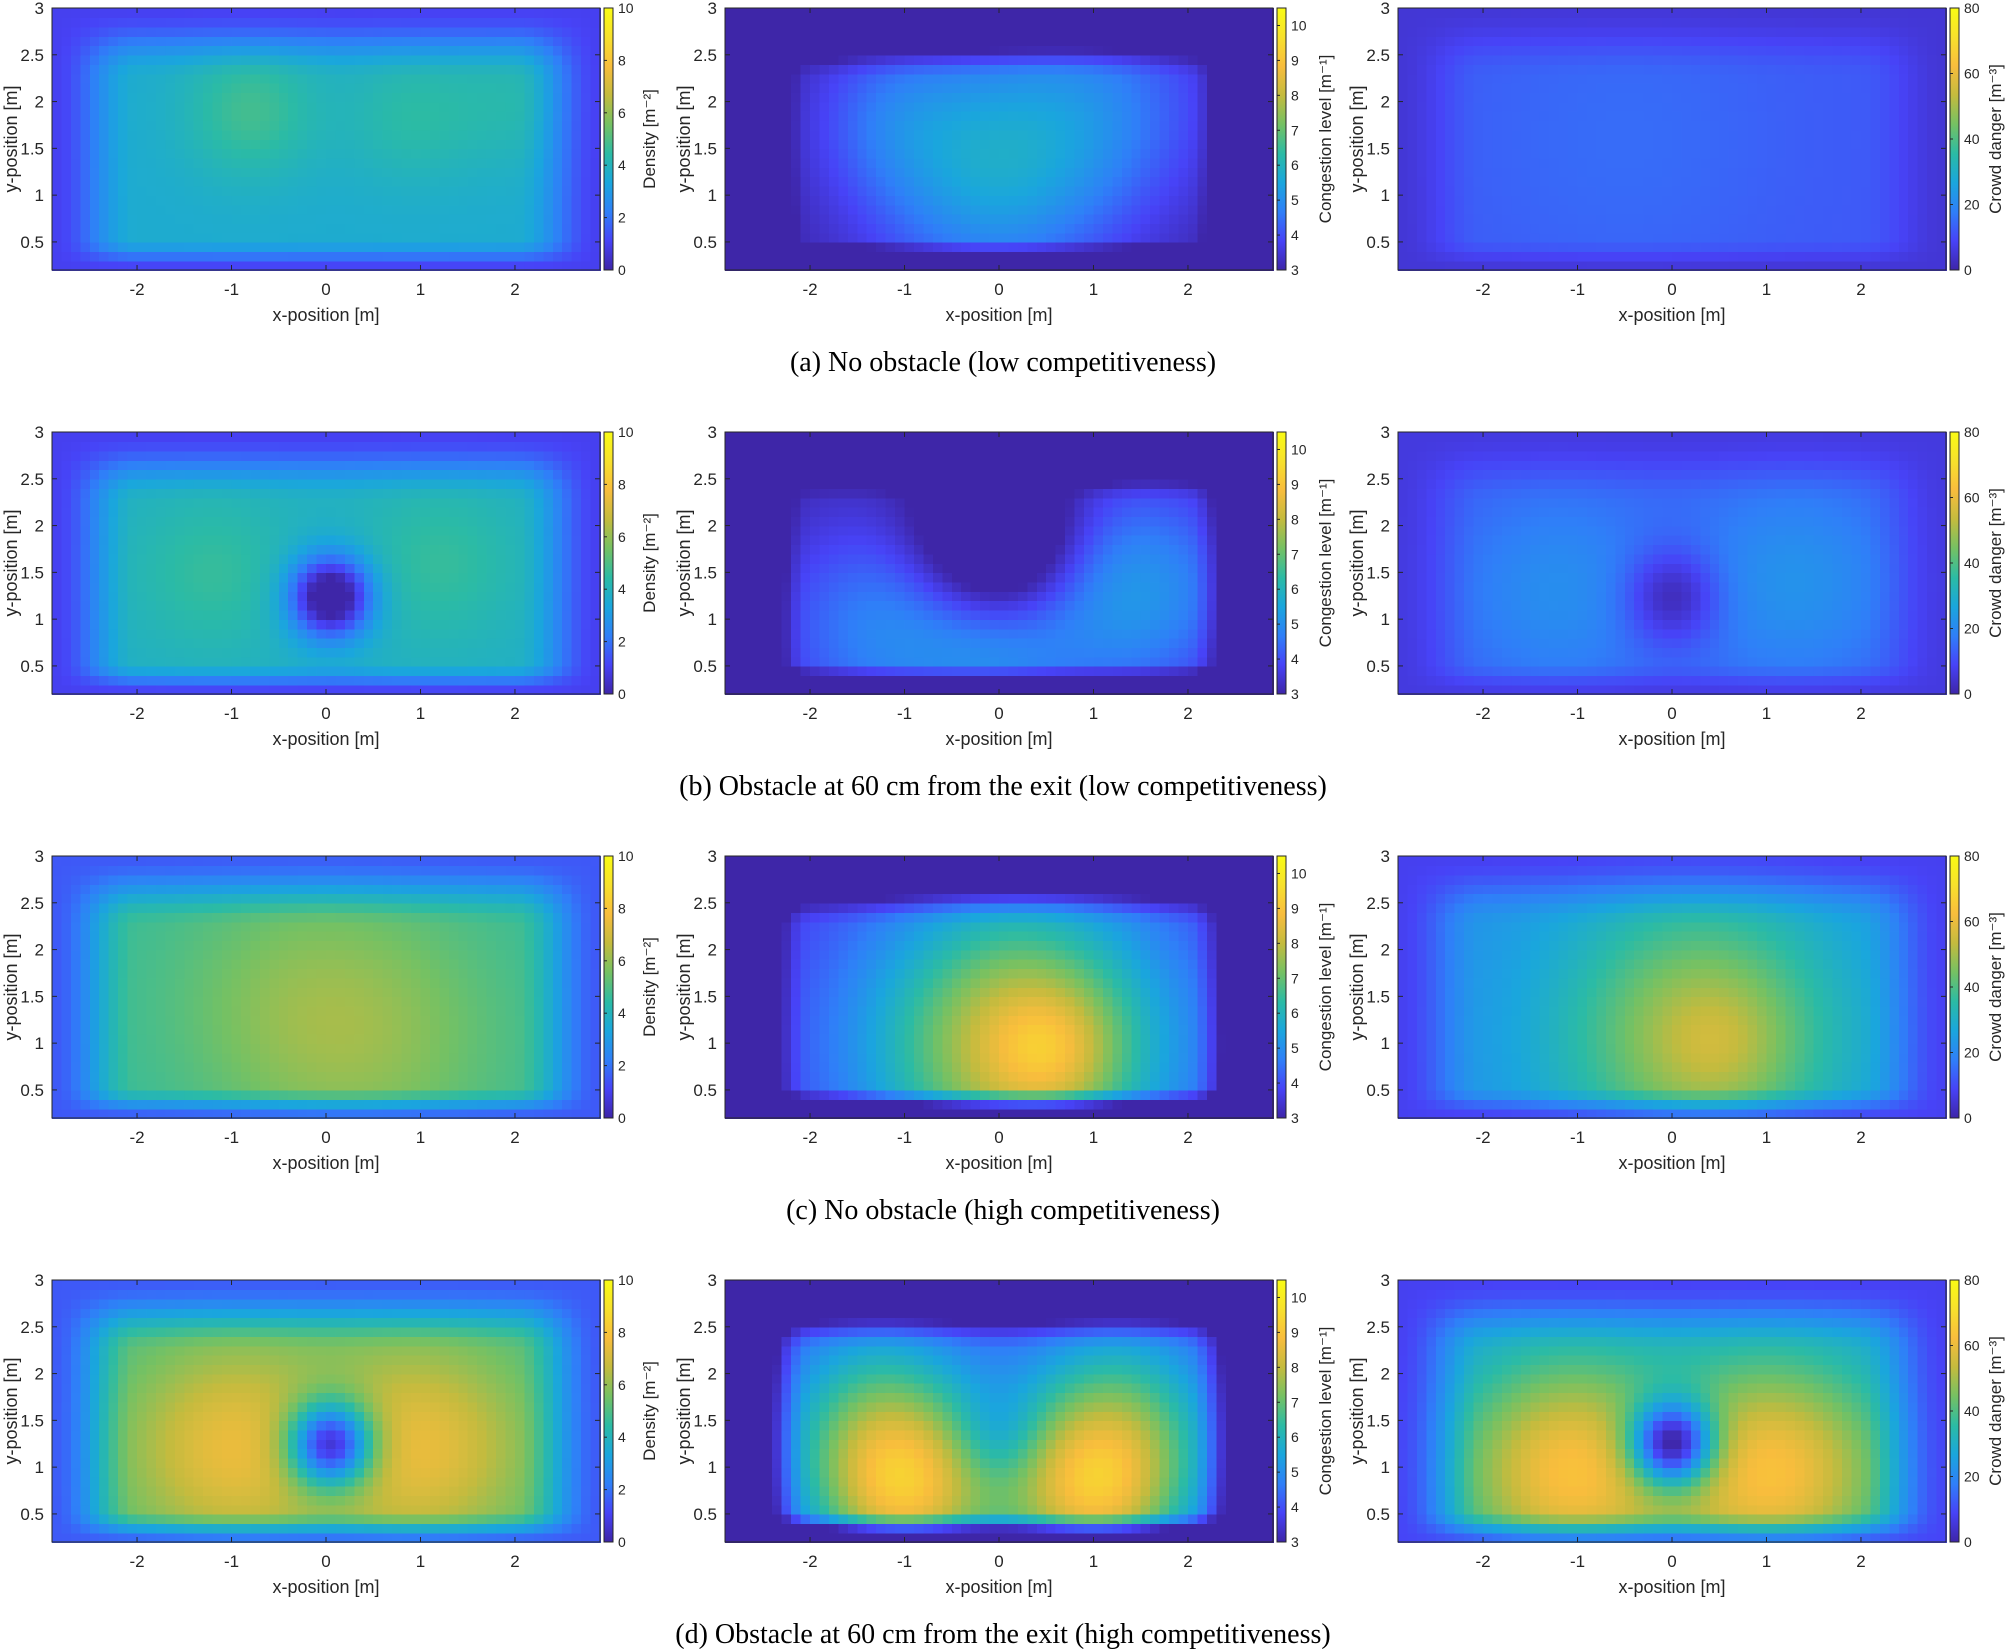 The width and height of the screenshot is (2006, 1649). What do you see at coordinates (998, 713) in the screenshot?
I see `panel-b-congestion-xtick-label: 0` at bounding box center [998, 713].